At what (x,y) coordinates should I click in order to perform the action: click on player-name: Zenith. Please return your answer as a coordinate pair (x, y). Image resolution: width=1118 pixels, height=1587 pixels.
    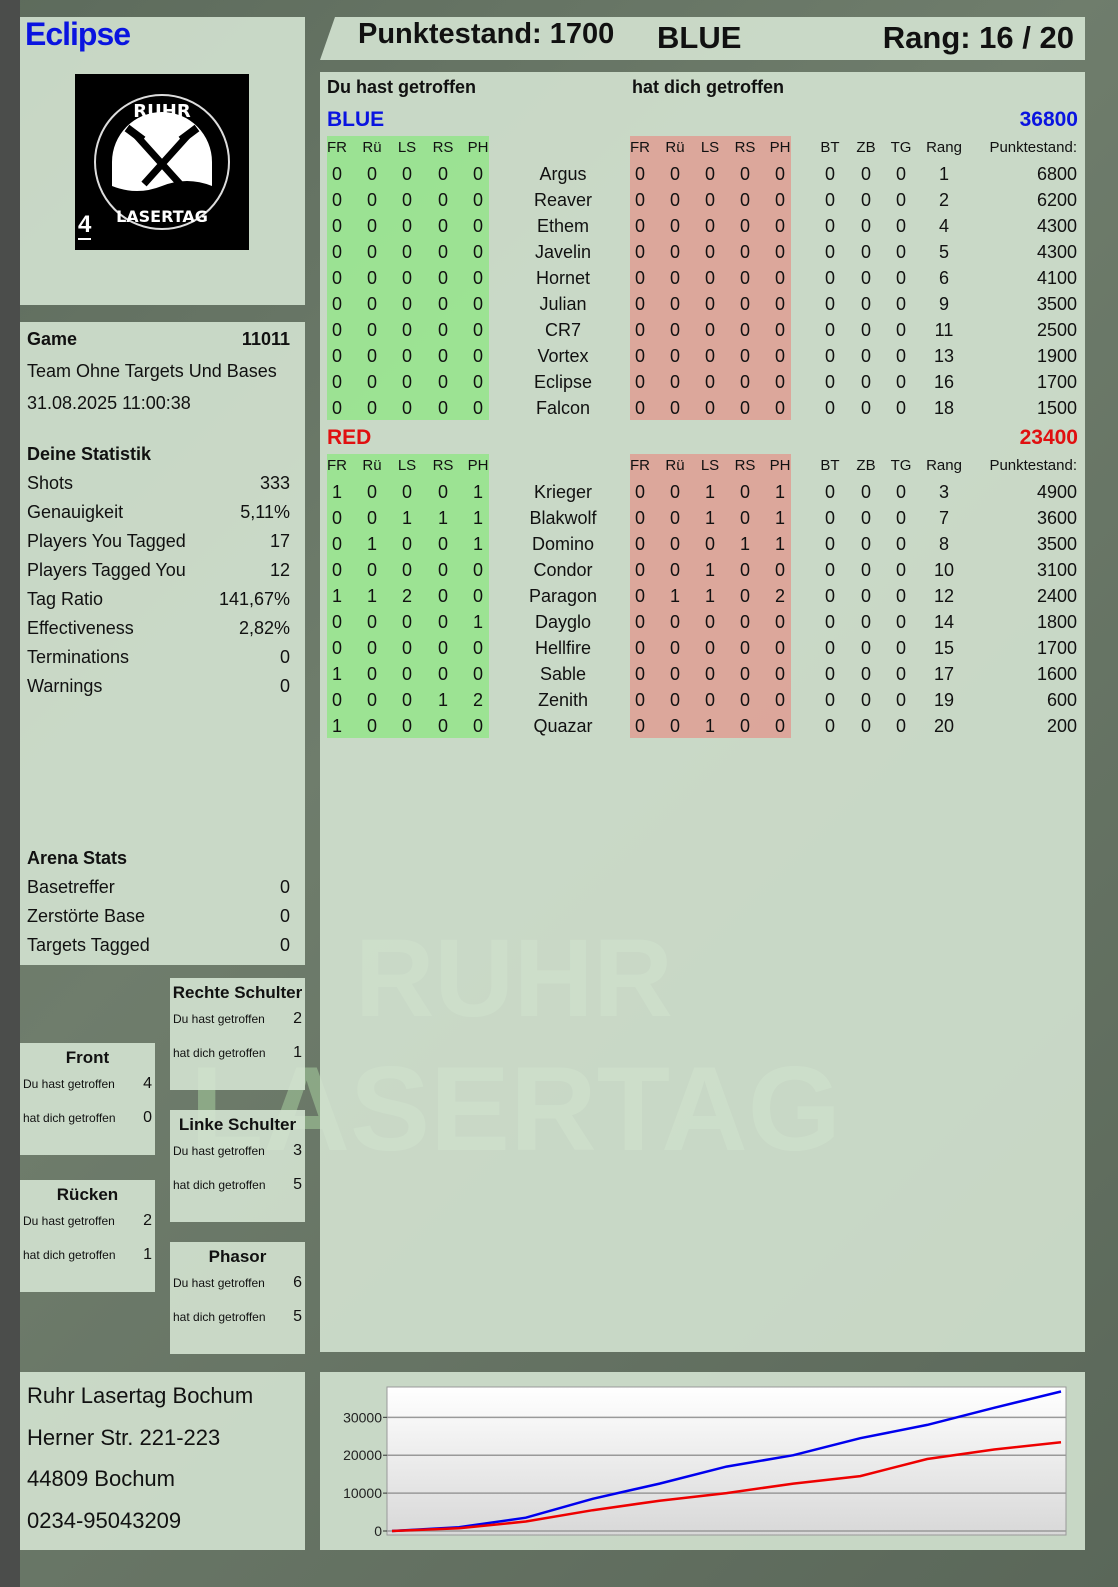
    Looking at the image, I should click on (563, 700).